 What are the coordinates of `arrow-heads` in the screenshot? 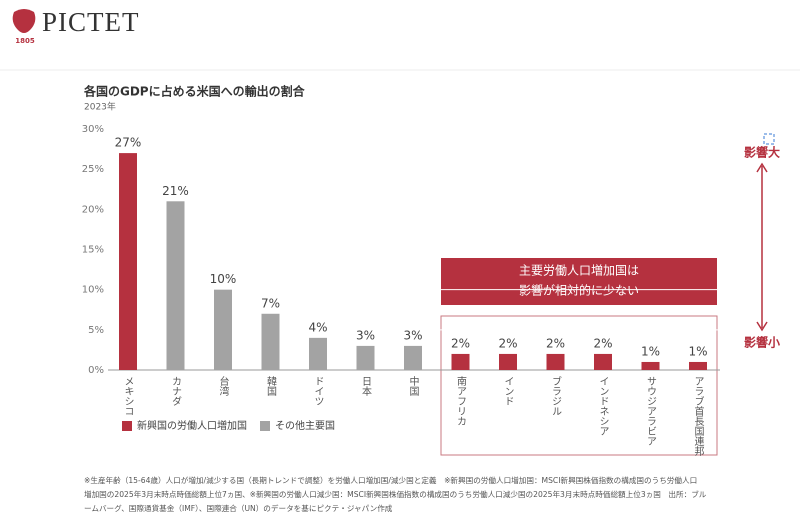 It's located at (762, 247).